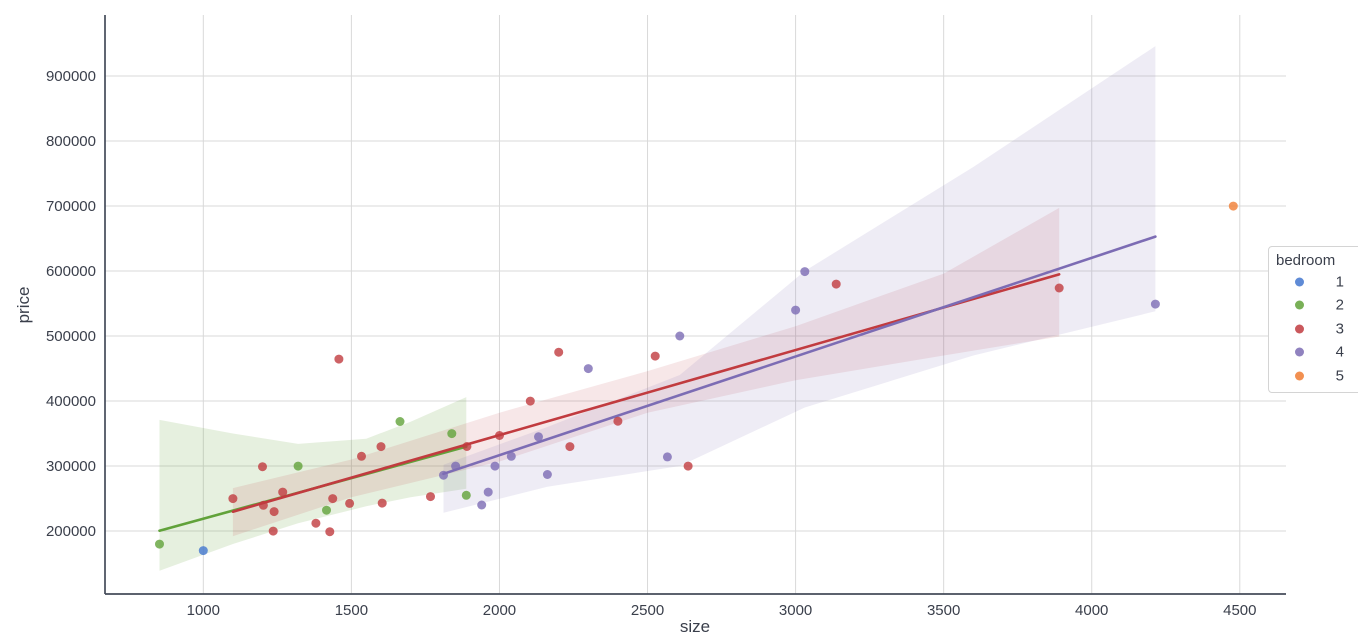 The width and height of the screenshot is (1358, 639). I want to click on x-axis-label: size, so click(695, 626).